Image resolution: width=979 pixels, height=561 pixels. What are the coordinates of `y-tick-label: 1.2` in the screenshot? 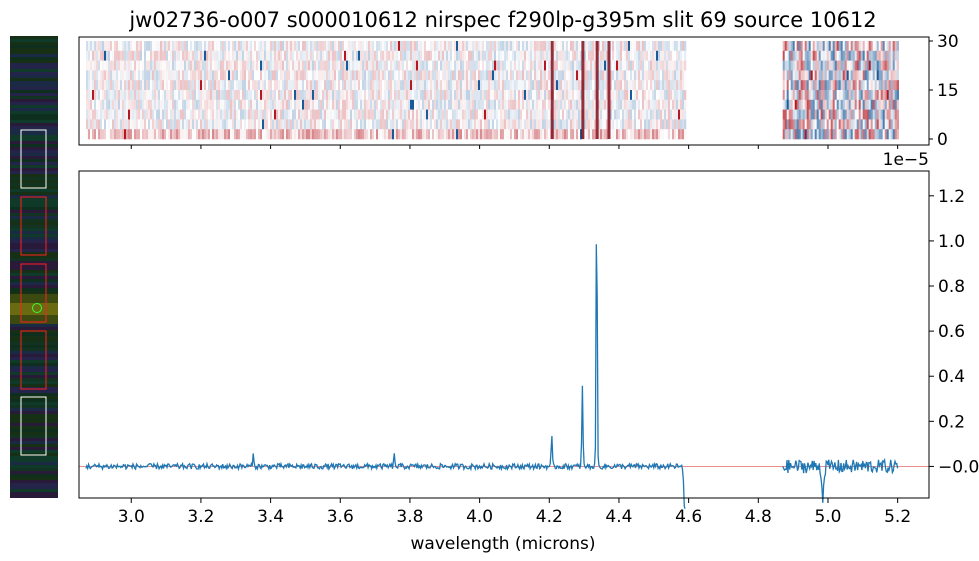 It's located at (951, 197).